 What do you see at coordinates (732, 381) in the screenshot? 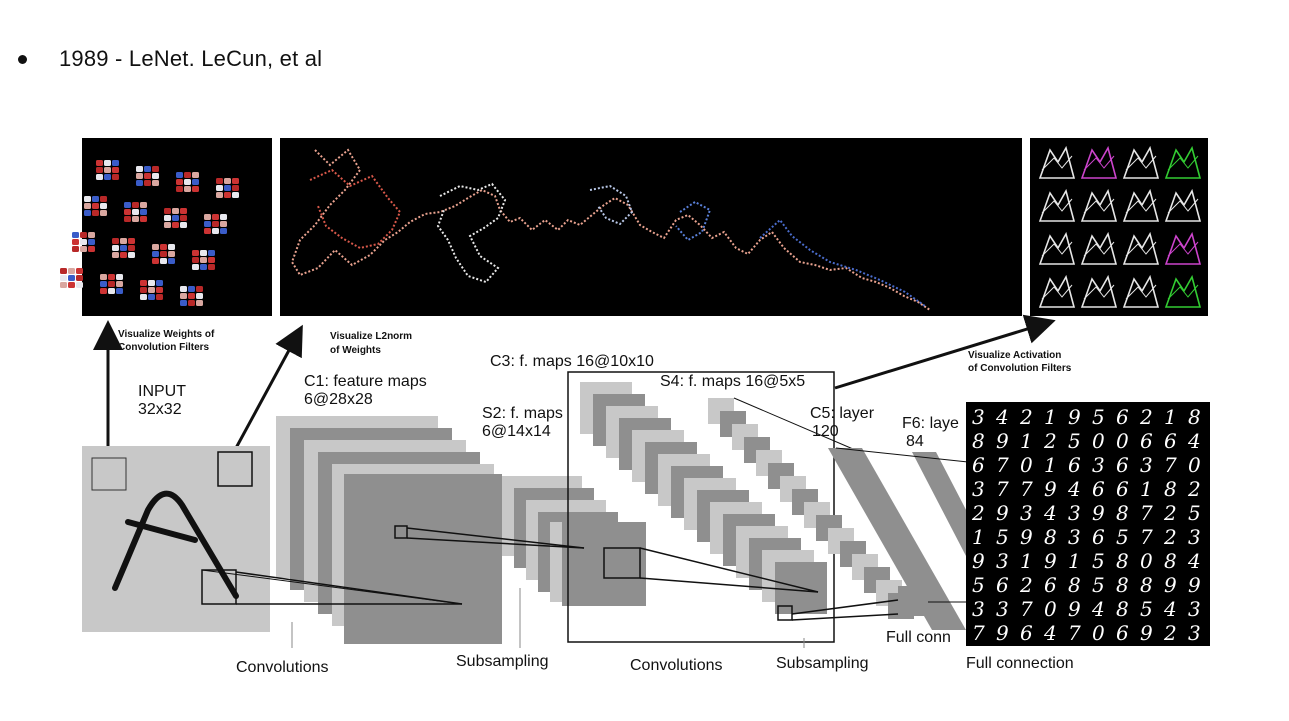
I see `s4-label: S4: f. maps 16@5x5` at bounding box center [732, 381].